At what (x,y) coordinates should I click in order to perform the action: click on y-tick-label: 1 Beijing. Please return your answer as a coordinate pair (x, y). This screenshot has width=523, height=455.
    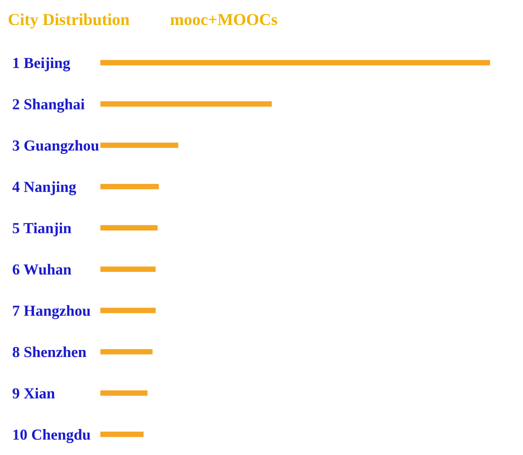
    Looking at the image, I should click on (41, 64).